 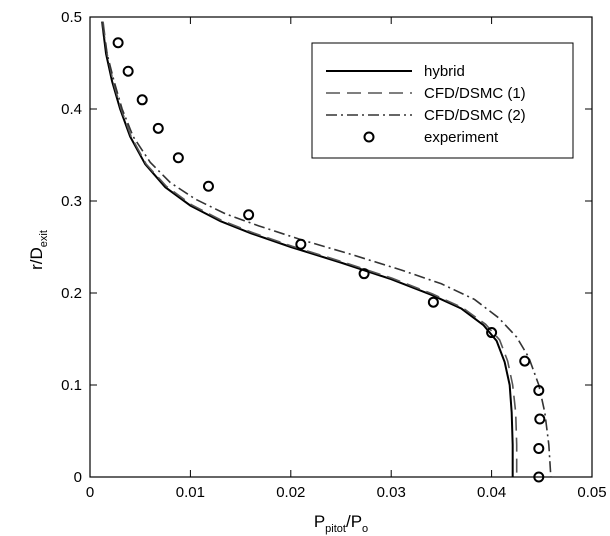 What do you see at coordinates (491, 492) in the screenshot?
I see `x-tick-label: 0.04` at bounding box center [491, 492].